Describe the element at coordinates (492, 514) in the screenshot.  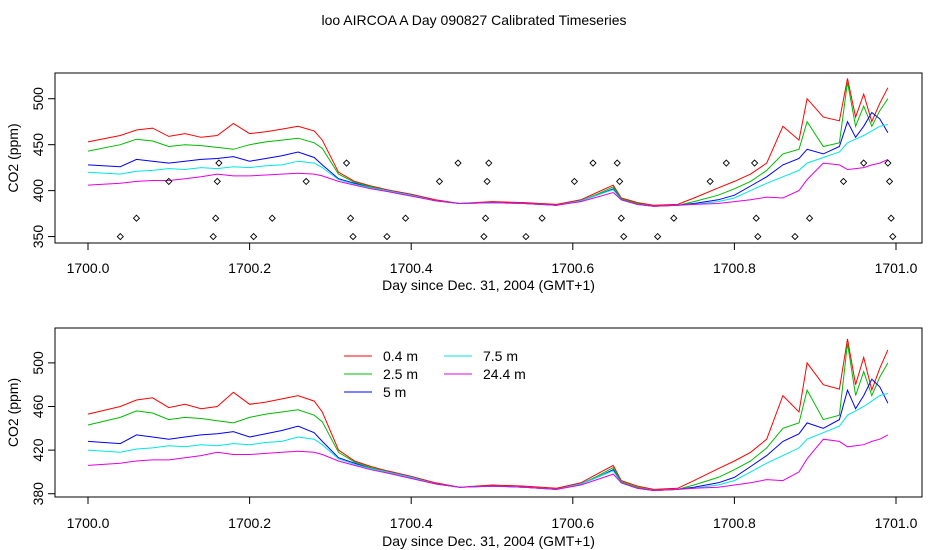
I see `bottom-panel-x-axis: 1700.0 1700.2 1700.4 1700.6 1700.8 1701.0` at that location.